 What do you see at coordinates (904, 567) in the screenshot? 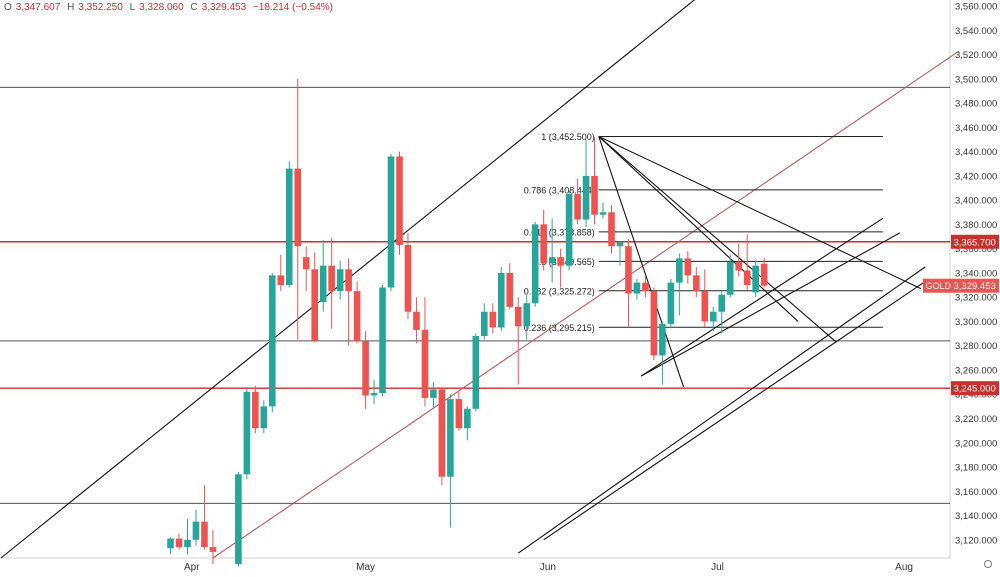
I see `time-tick-label: Aug` at bounding box center [904, 567].